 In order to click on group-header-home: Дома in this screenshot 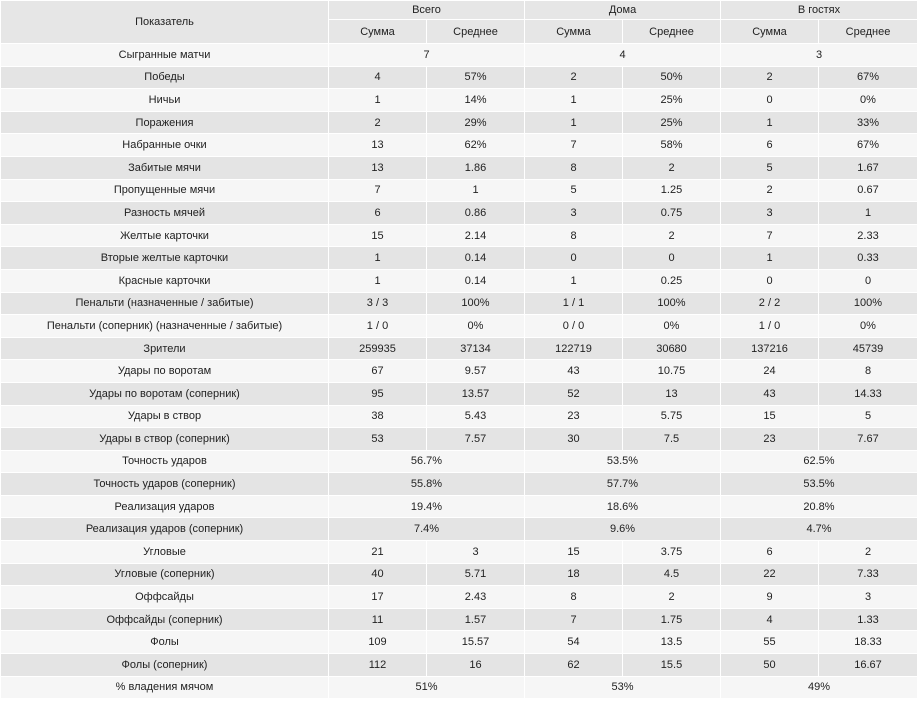, I will do `click(622, 10)`.